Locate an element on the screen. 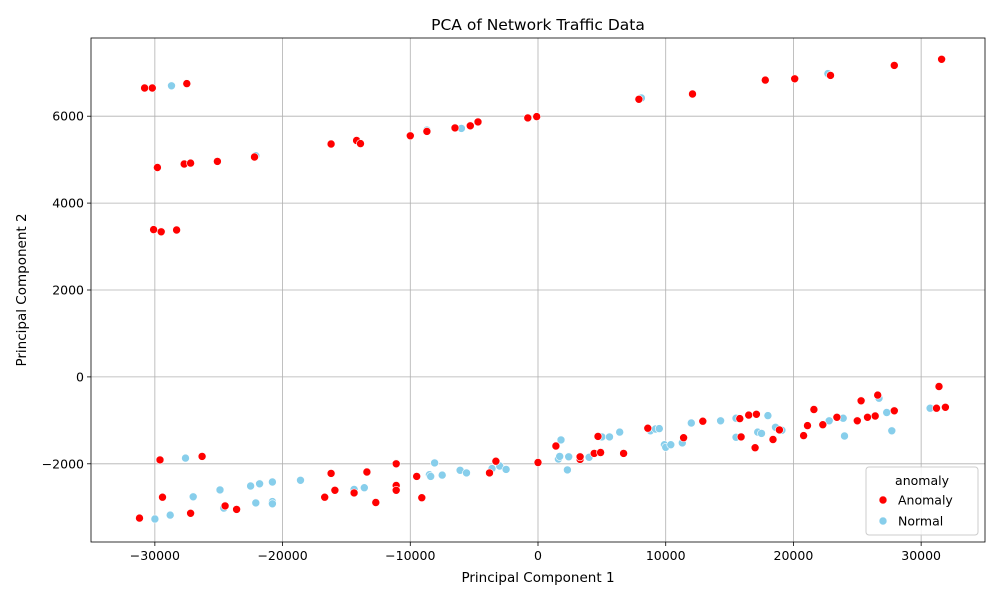  x-tick-label: 10000 is located at coordinates (666, 555).